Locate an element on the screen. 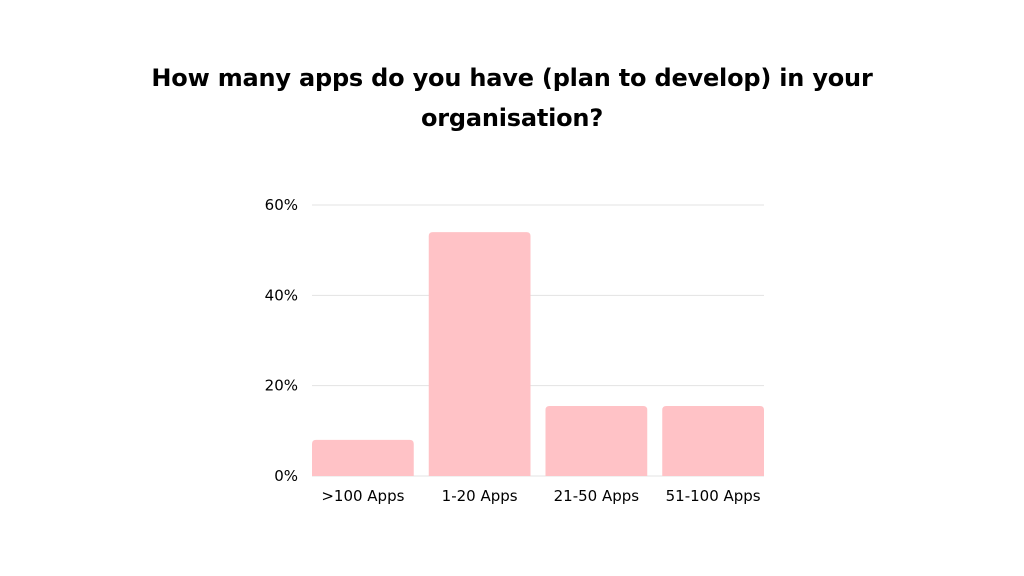 Image resolution: width=1024 pixels, height=576 pixels. x-category-label: 51-100 Apps is located at coordinates (713, 496).